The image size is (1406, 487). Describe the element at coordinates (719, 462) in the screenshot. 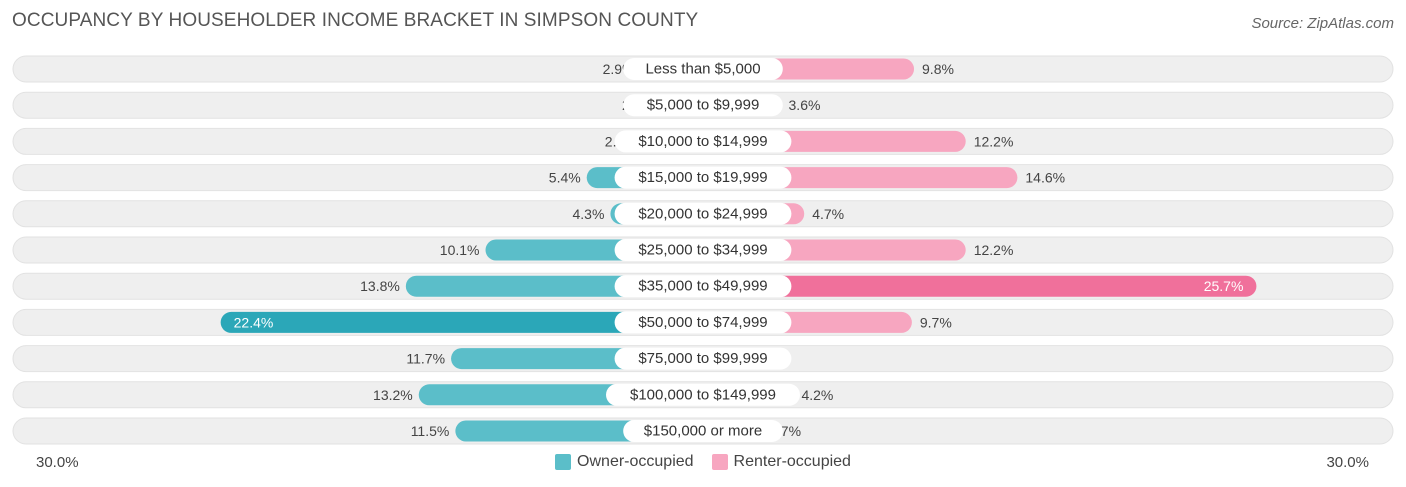

I see `renter-swatch` at that location.